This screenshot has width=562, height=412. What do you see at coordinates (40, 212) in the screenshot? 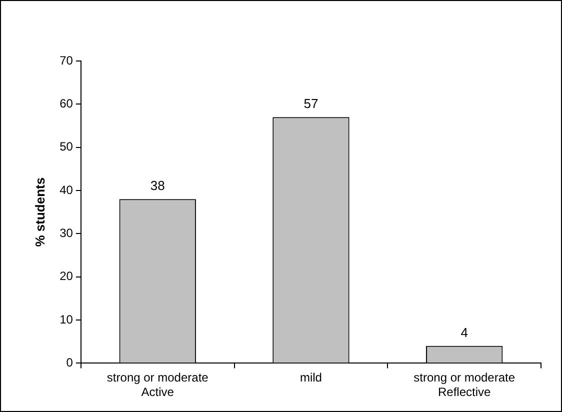
I see `y-axis-title: % students` at bounding box center [40, 212].